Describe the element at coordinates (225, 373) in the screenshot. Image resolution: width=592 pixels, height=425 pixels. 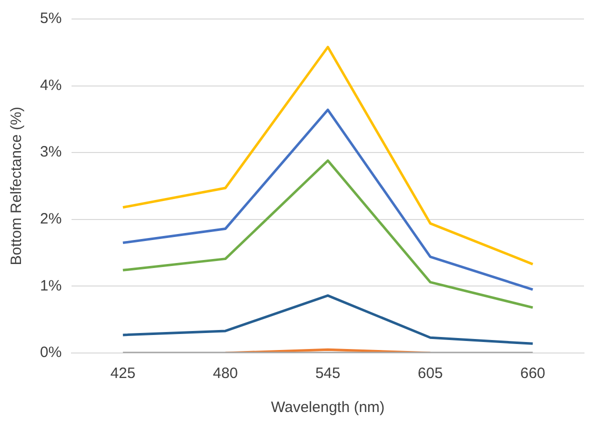
I see `x-tick-label: 480` at that location.